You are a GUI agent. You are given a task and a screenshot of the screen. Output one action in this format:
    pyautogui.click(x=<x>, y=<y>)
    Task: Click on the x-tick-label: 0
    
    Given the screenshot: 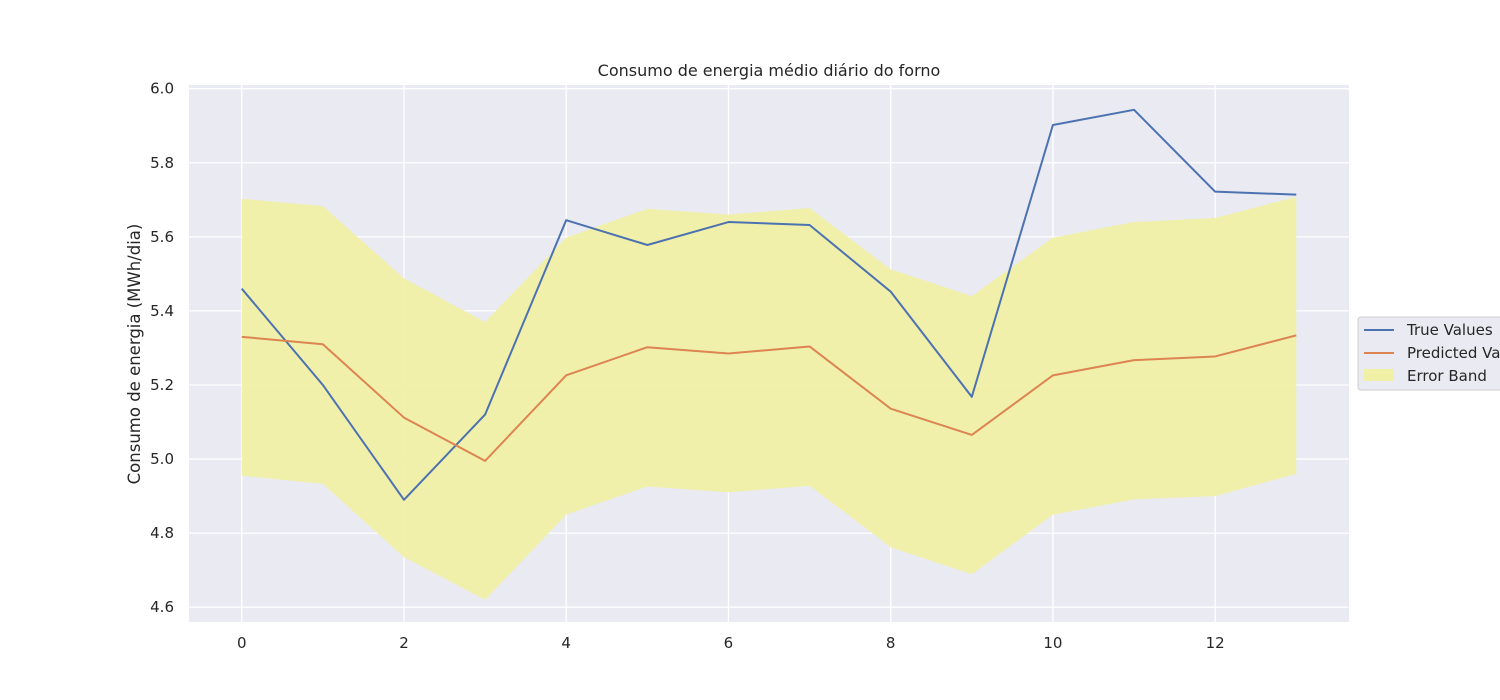 What is the action you would take?
    pyautogui.click(x=242, y=643)
    